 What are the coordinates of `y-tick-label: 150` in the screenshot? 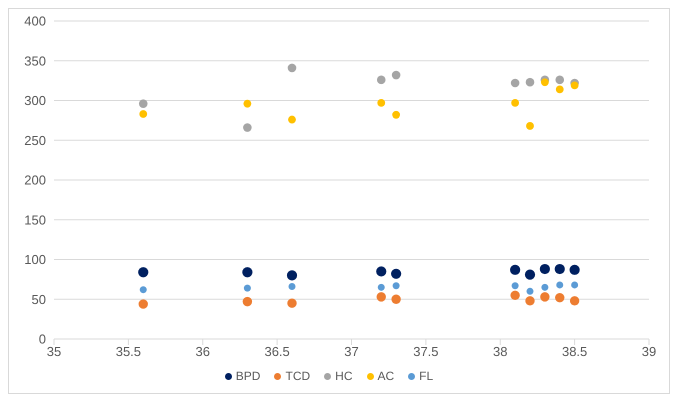 It's located at (35, 220).